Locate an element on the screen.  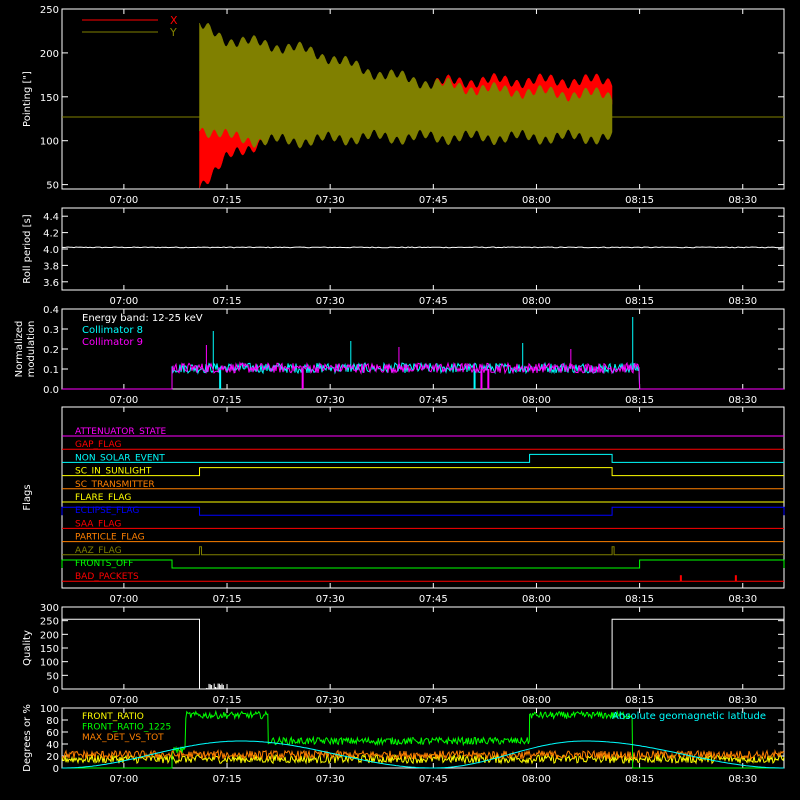
pointing-ytick-label: 250 is located at coordinates (49, 10).